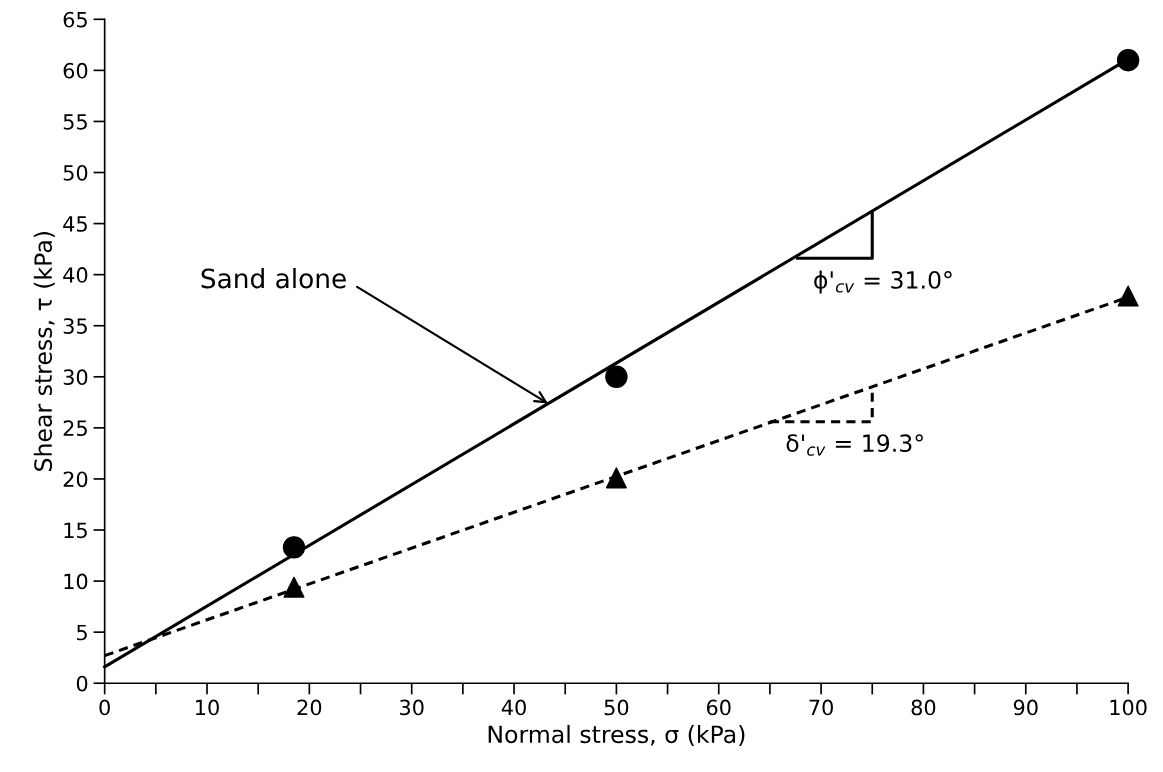 The width and height of the screenshot is (1163, 772). Describe the element at coordinates (75, 224) in the screenshot. I see `y-tick-label: 45` at that location.